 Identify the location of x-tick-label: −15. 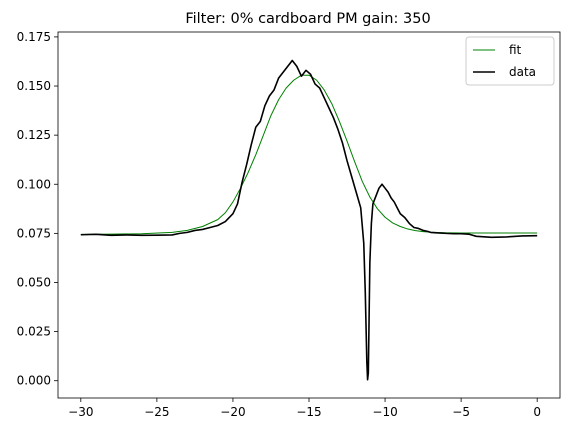
(308, 412).